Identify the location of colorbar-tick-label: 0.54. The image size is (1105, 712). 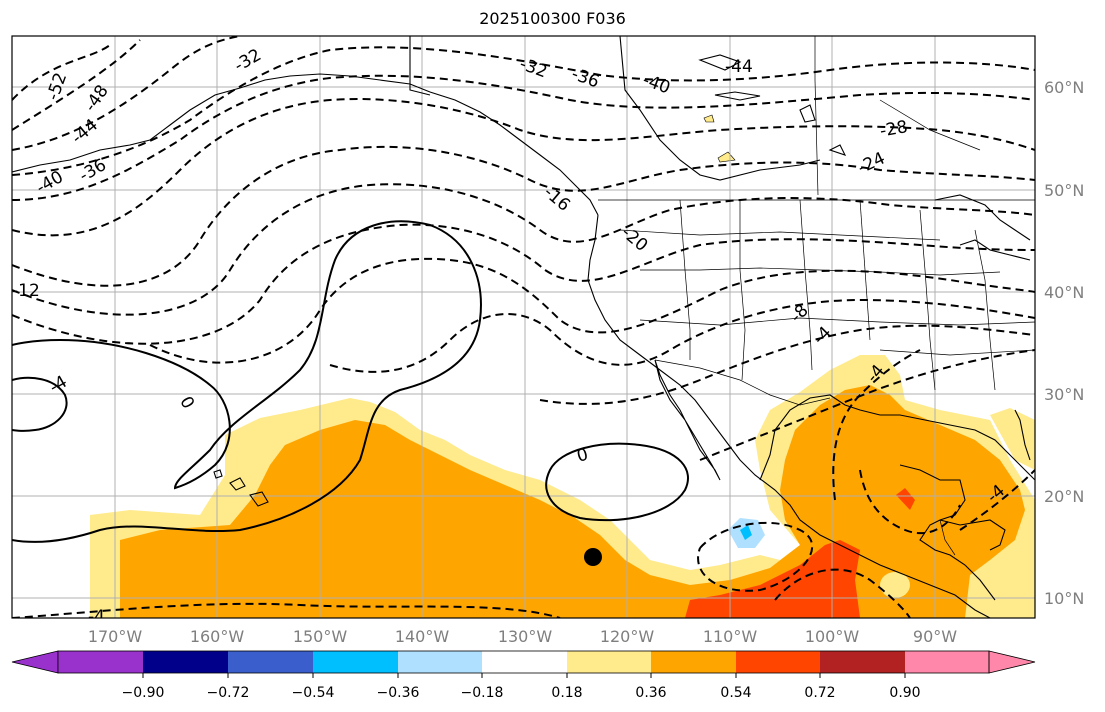
(735, 693).